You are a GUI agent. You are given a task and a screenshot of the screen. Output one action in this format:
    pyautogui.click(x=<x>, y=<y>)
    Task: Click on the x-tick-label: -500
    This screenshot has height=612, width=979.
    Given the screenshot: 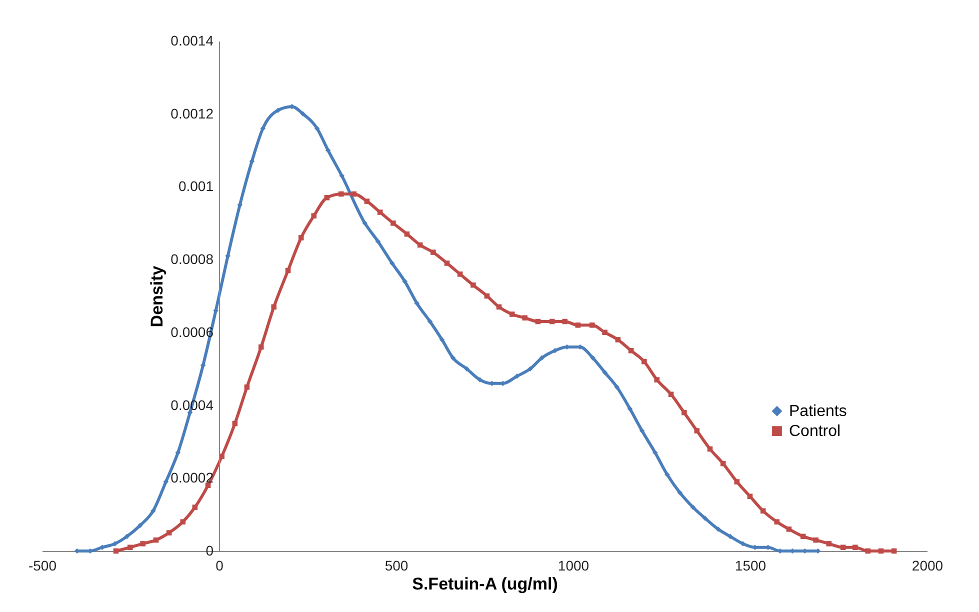 What is the action you would take?
    pyautogui.click(x=42, y=566)
    